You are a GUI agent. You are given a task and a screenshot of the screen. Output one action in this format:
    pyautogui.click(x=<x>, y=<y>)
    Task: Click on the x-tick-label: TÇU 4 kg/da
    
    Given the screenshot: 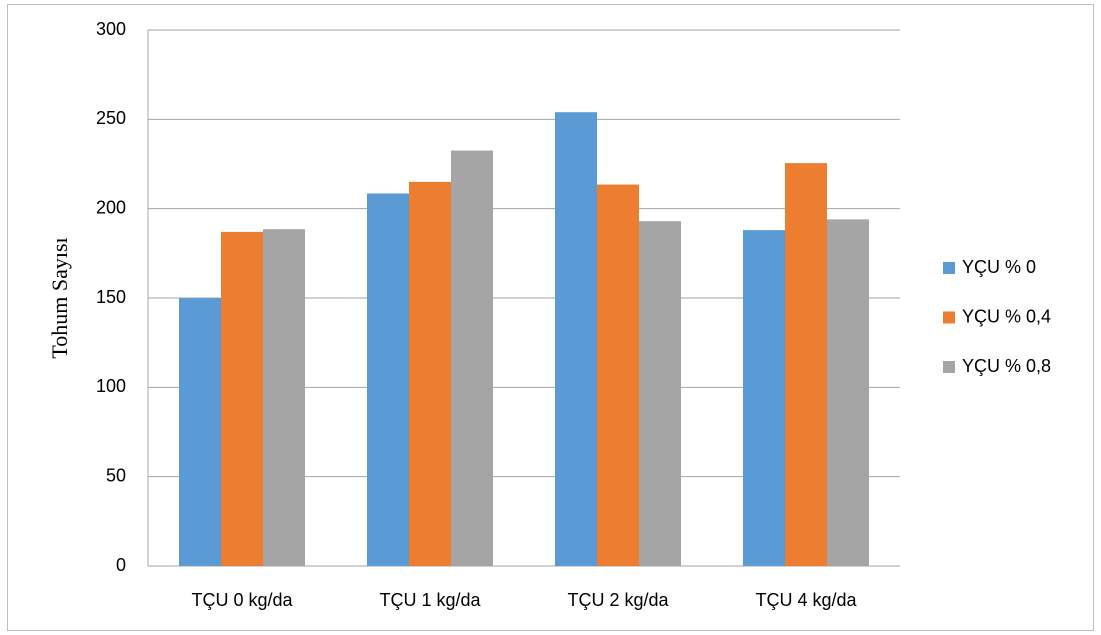 What is the action you would take?
    pyautogui.click(x=806, y=600)
    